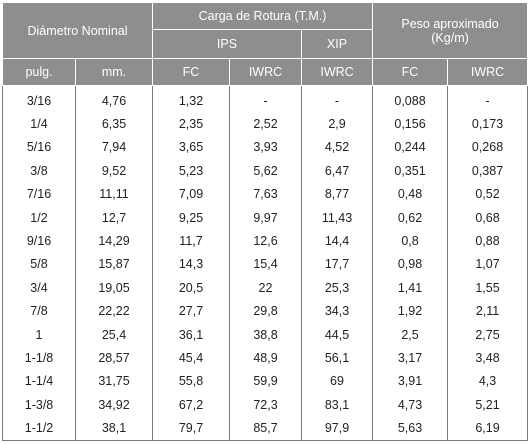 This screenshot has width=530, height=444. I want to click on table-cell: 38,1, so click(114, 428).